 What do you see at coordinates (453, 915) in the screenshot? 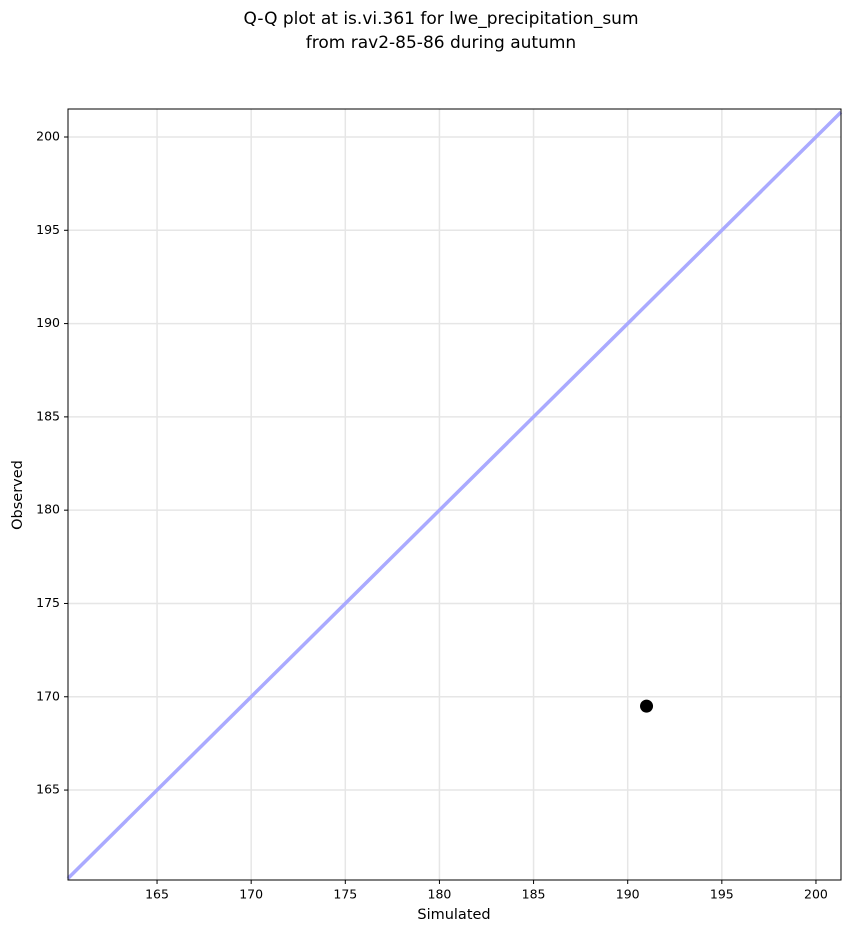
I see `x-axis-label: Simulated` at bounding box center [453, 915].